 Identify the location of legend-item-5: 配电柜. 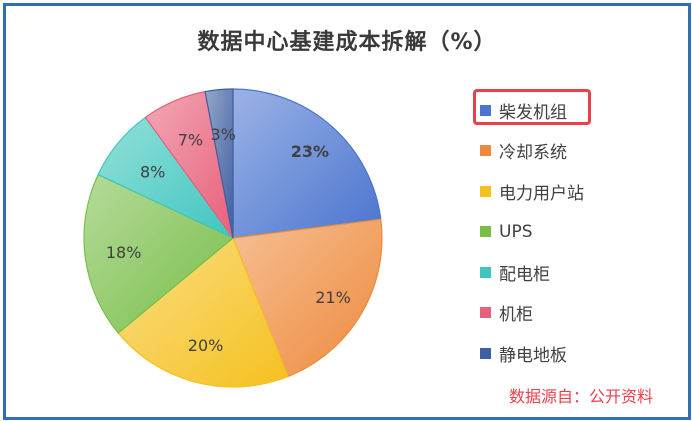
(532, 272).